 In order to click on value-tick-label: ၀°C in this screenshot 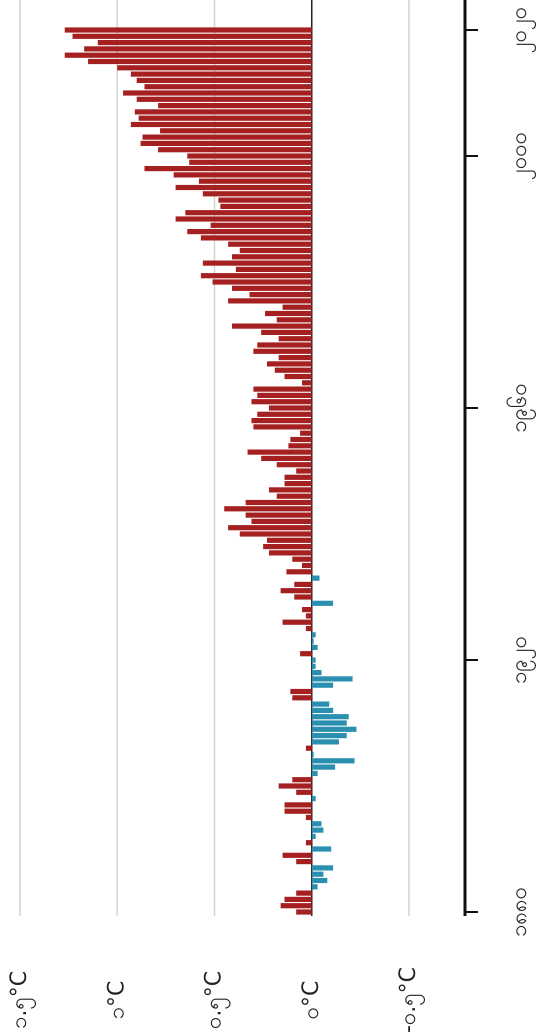, I will do `click(311, 1000)`.